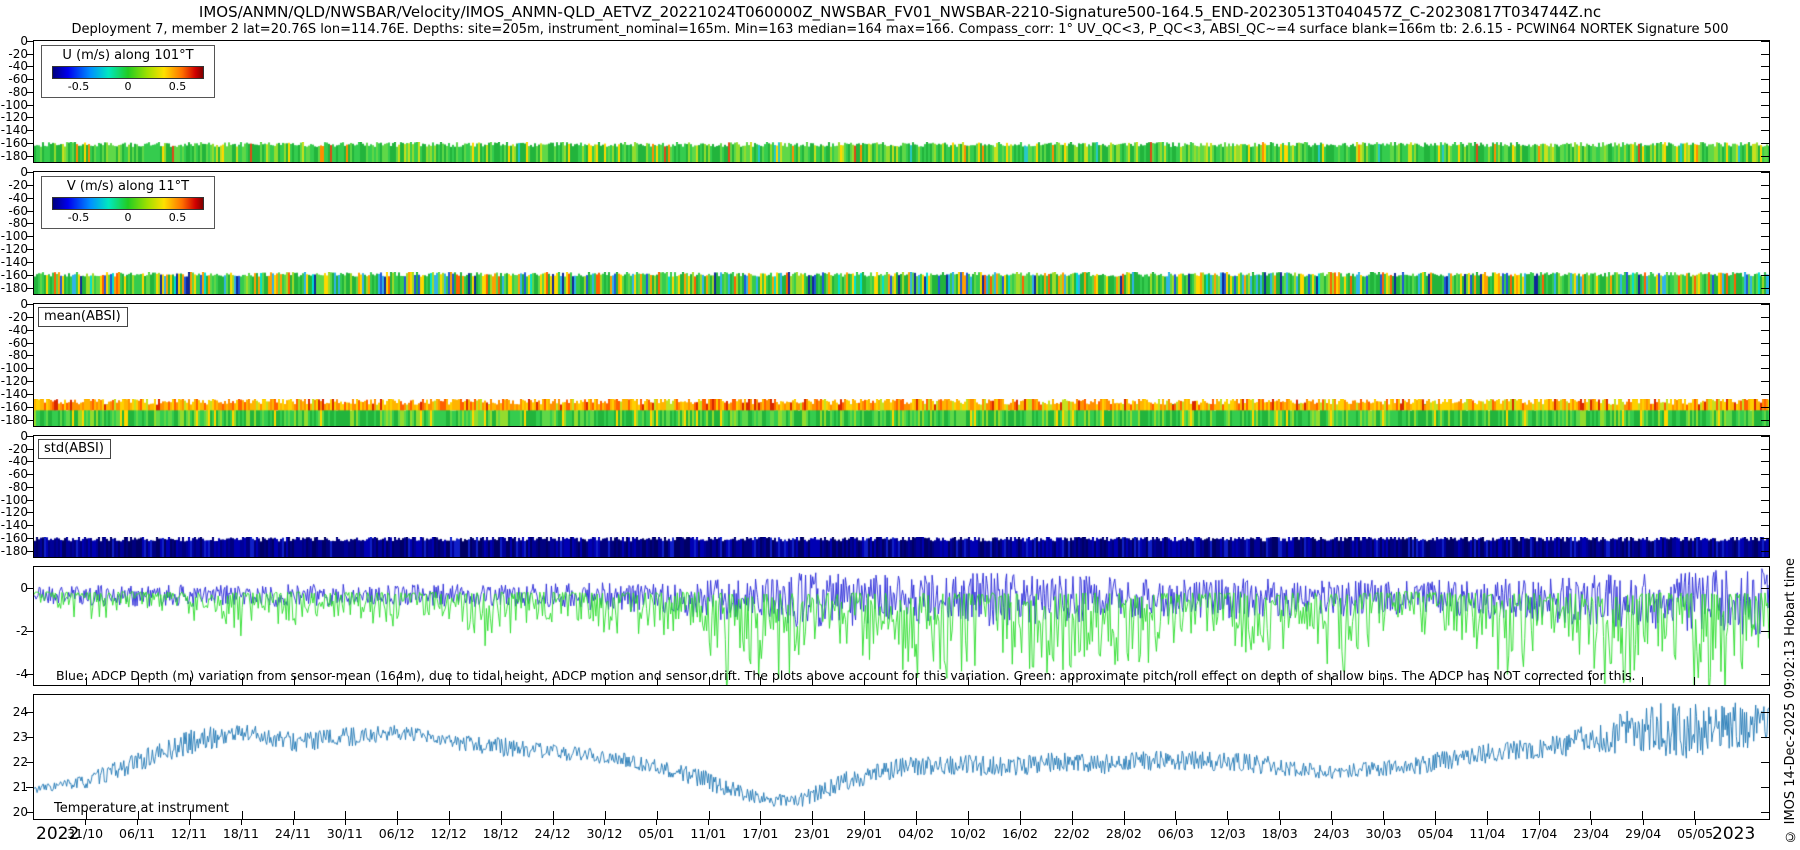 This screenshot has height=850, width=1800. I want to click on y-tick-label: -120, so click(14, 512).